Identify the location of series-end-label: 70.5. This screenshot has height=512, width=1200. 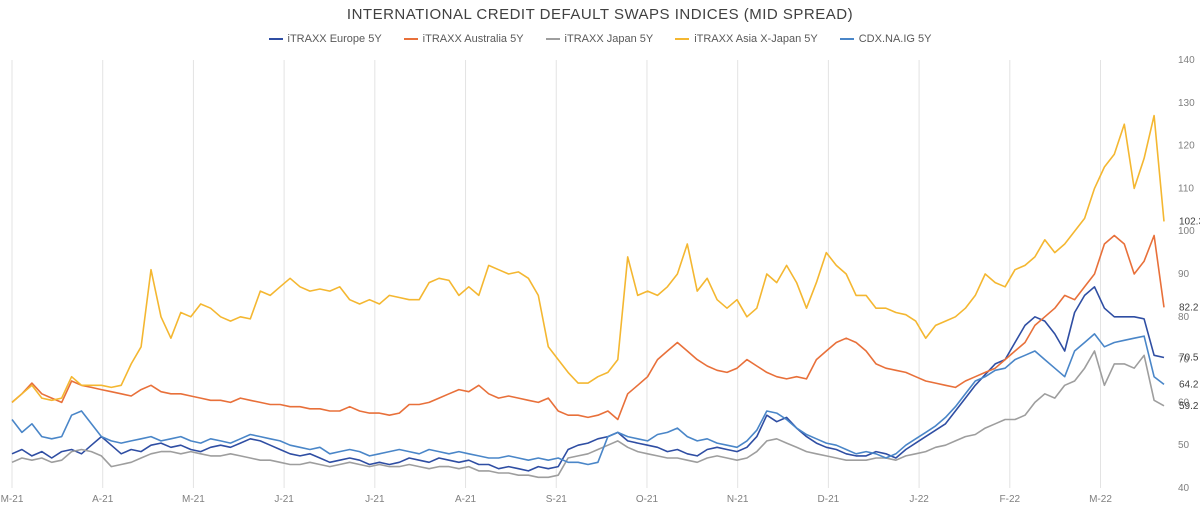
(1189, 357).